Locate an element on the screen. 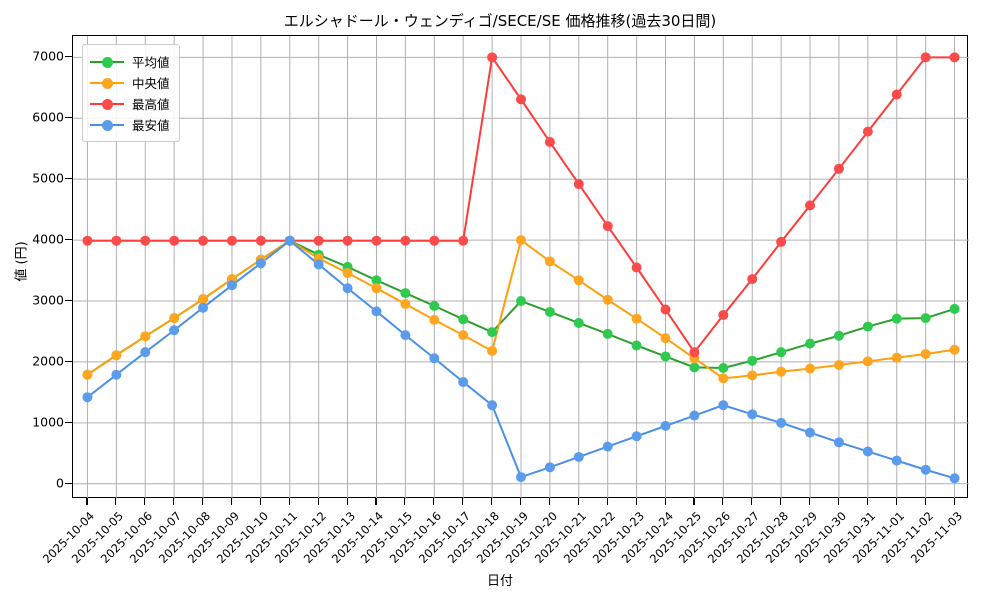 This screenshot has height=600, width=1000. legend-item-0: 平均値 is located at coordinates (130, 61).